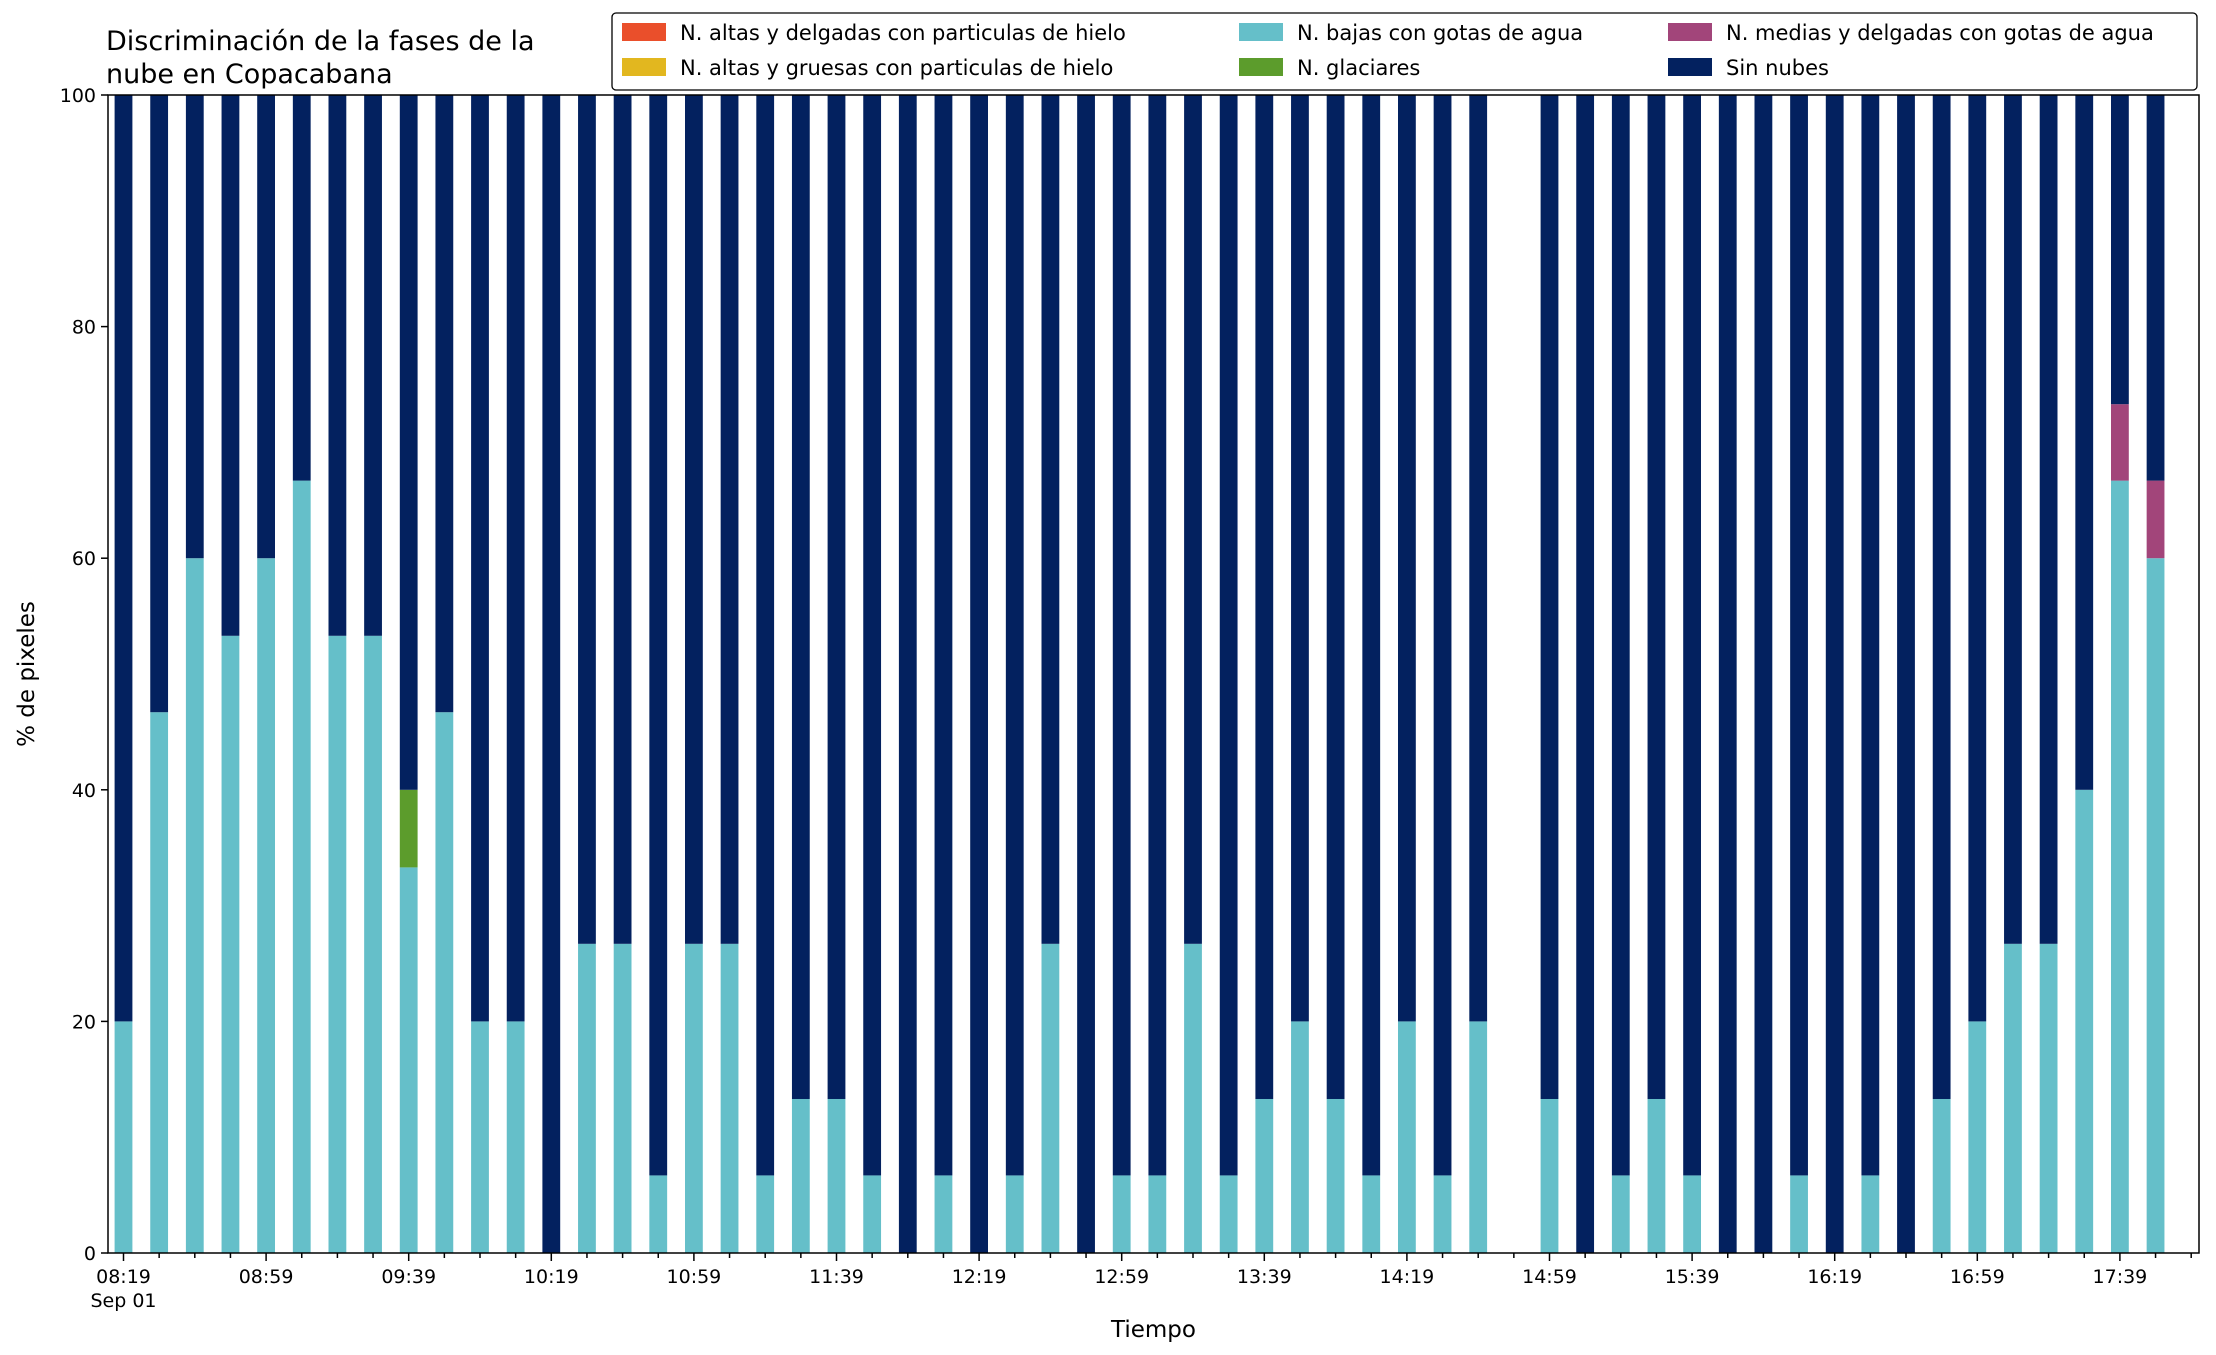 This screenshot has width=2216, height=1355. Describe the element at coordinates (2120, 1277) in the screenshot. I see `x-tick-label: 17:39` at that location.